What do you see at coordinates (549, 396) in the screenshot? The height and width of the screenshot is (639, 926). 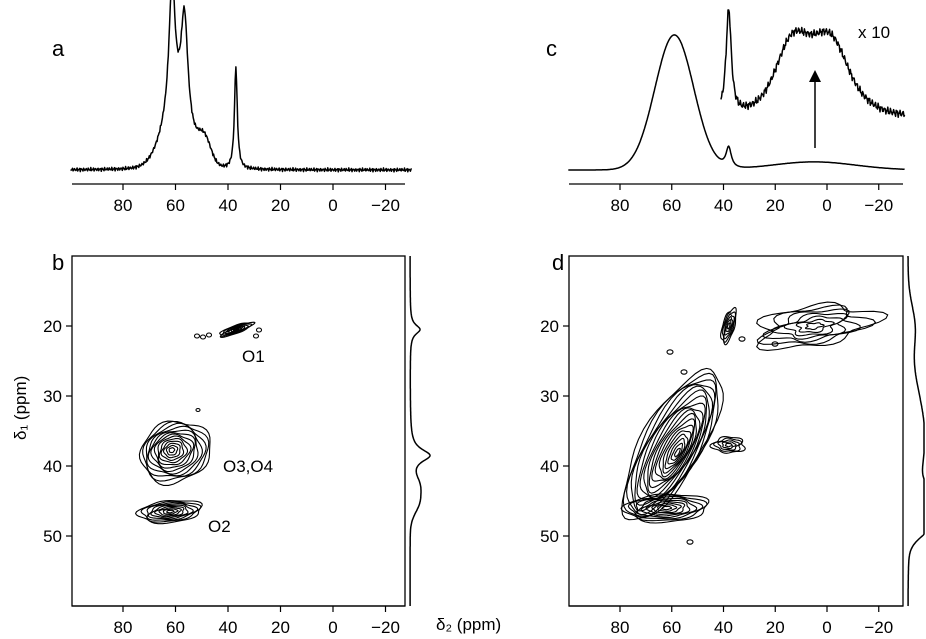 I see `y-tick-label: 30` at bounding box center [549, 396].